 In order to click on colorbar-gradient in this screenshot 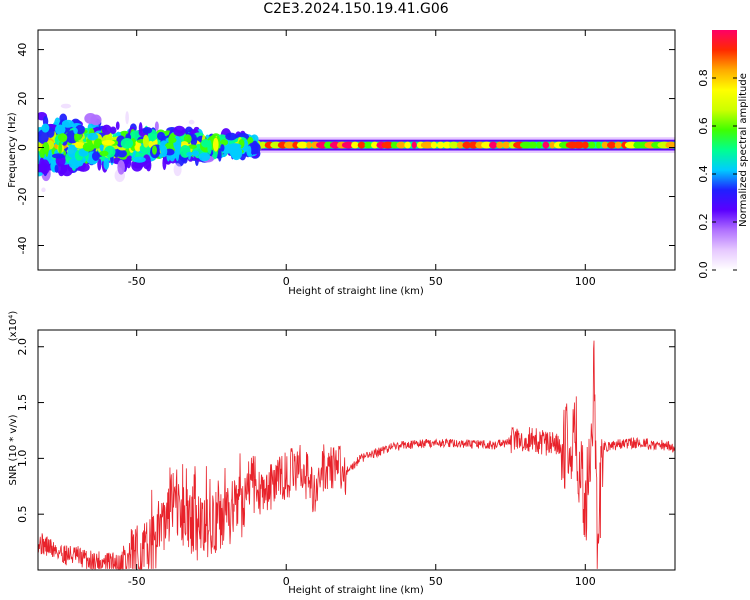, I will do `click(724, 150)`.